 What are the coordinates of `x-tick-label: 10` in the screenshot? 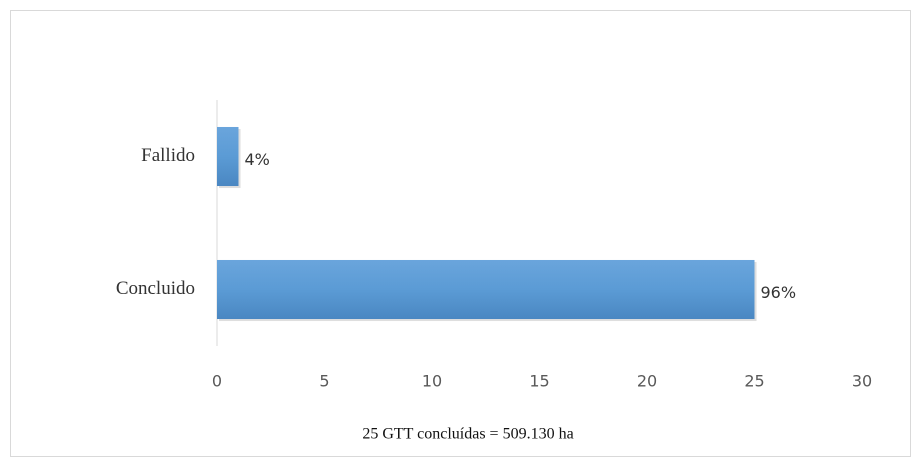 It's located at (432, 381).